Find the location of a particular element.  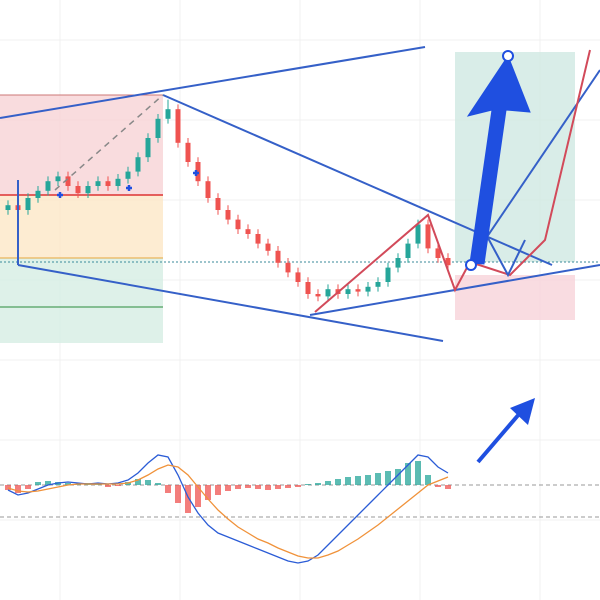

signal-line is located at coordinates (228, 511).